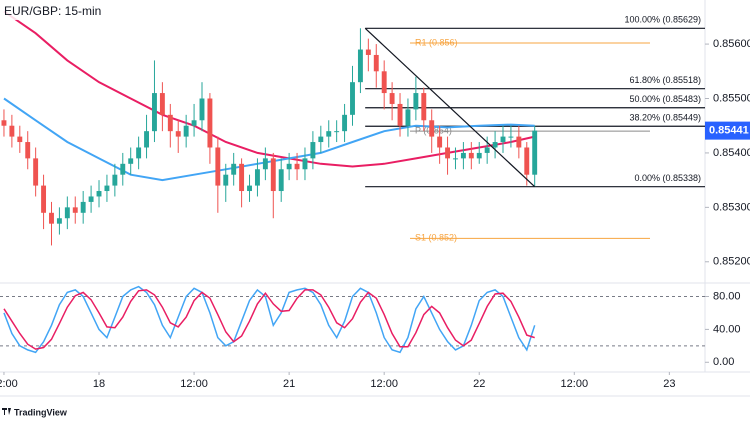 The width and height of the screenshot is (750, 430). I want to click on trendline, so click(450, 107).